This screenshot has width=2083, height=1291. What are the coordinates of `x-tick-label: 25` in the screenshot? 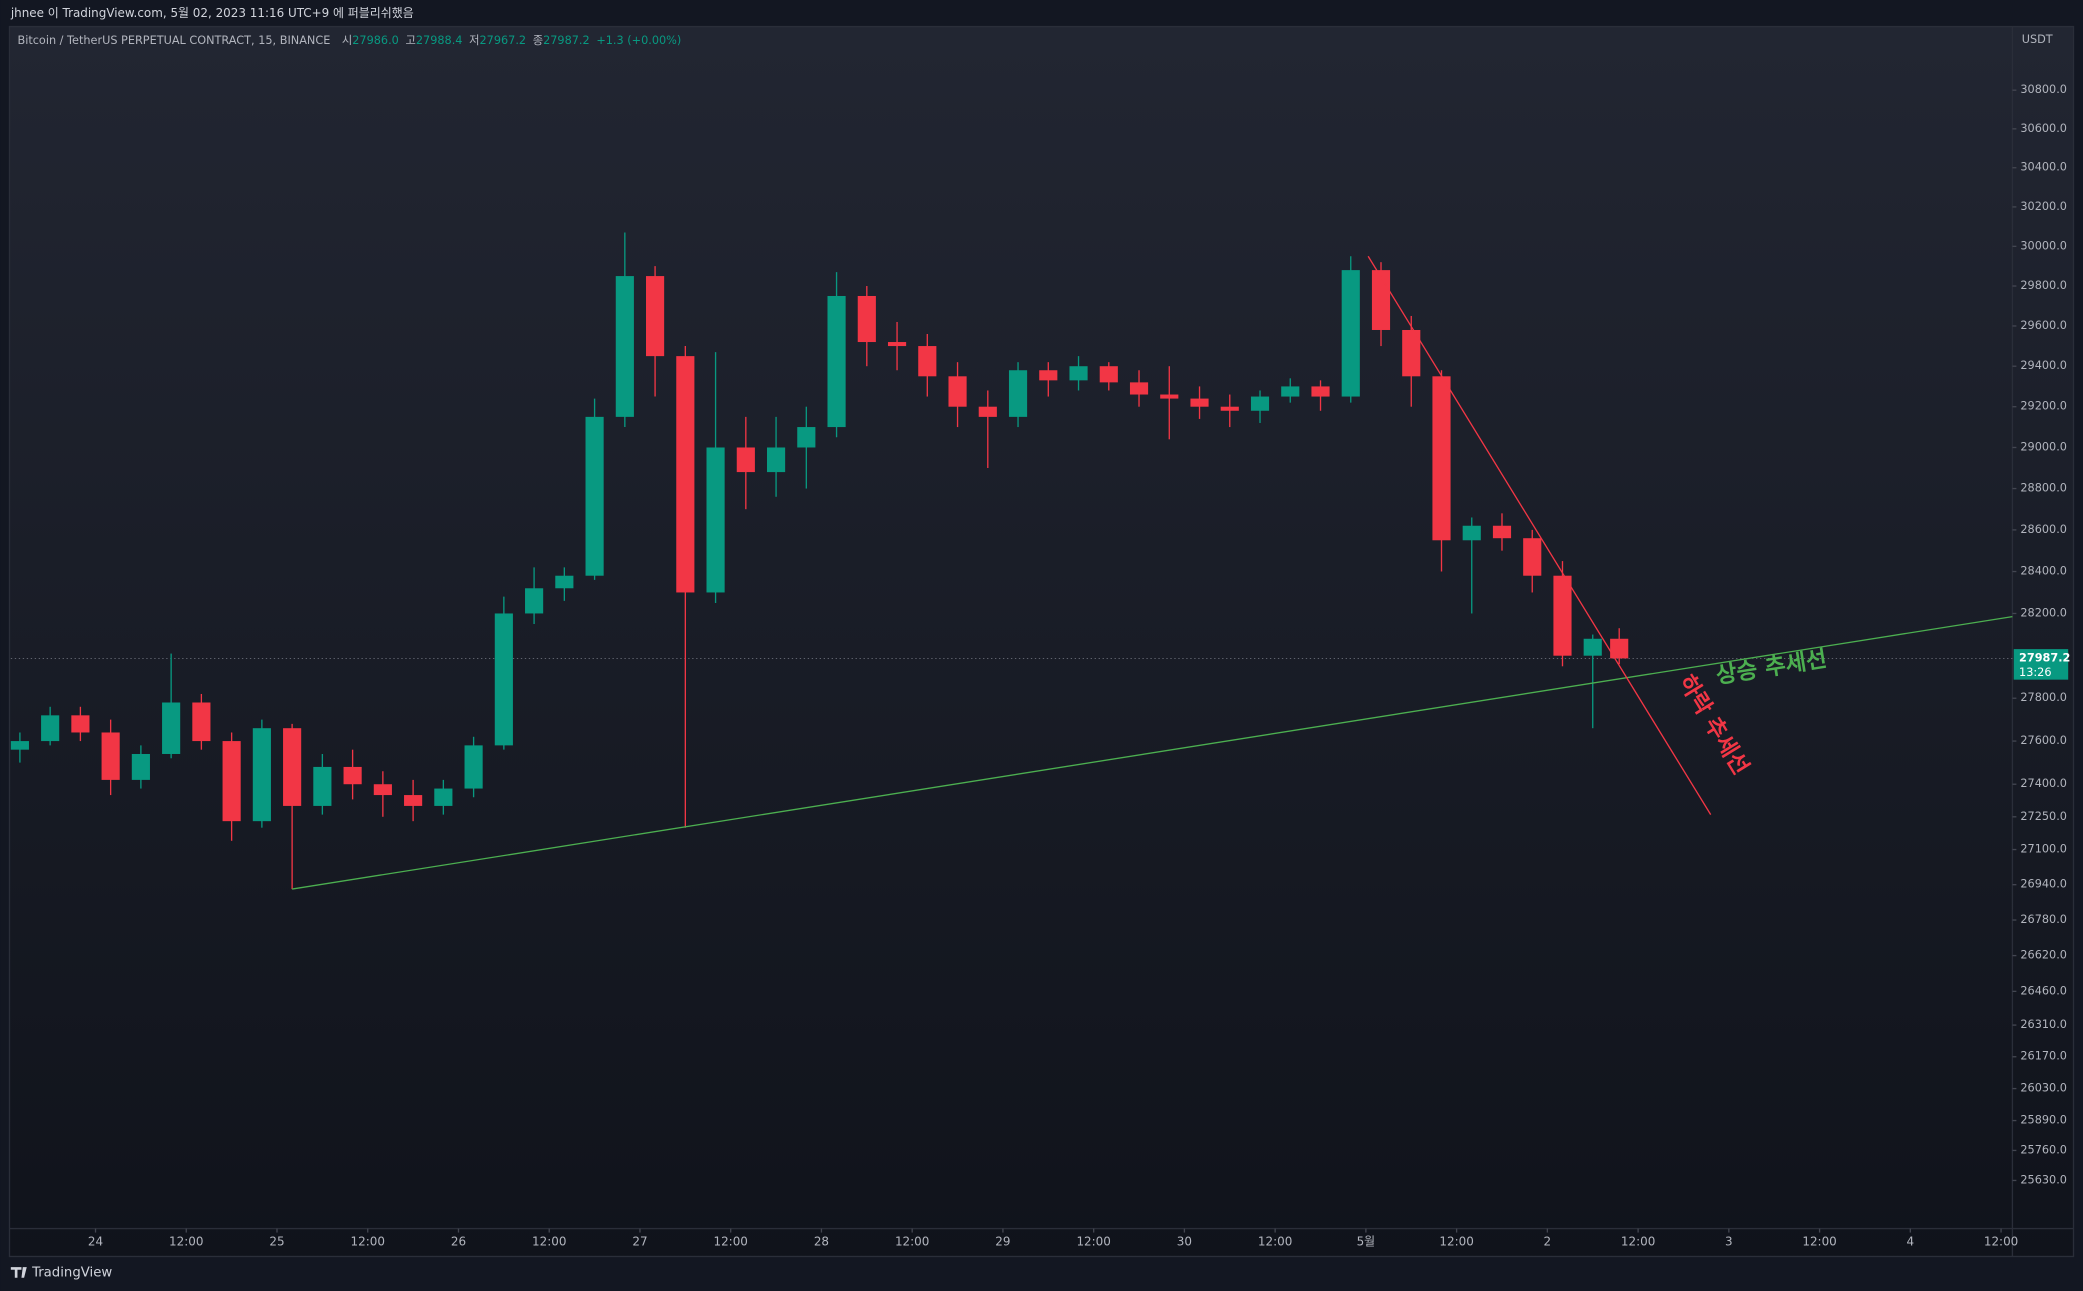 It's located at (276, 1241).